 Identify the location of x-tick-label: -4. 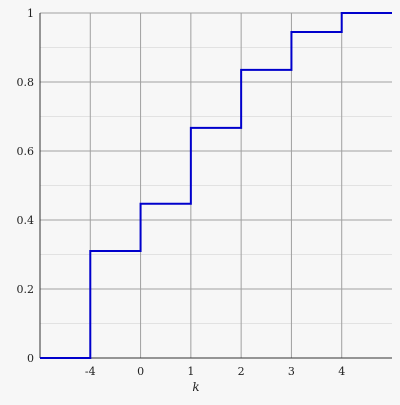
(90, 371).